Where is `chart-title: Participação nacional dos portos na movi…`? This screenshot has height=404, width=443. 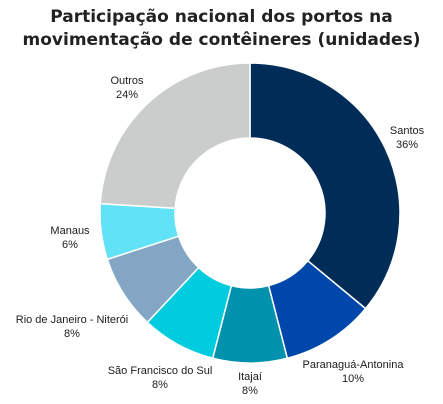
chart-title: Participação nacional dos portos na movi… is located at coordinates (221, 29).